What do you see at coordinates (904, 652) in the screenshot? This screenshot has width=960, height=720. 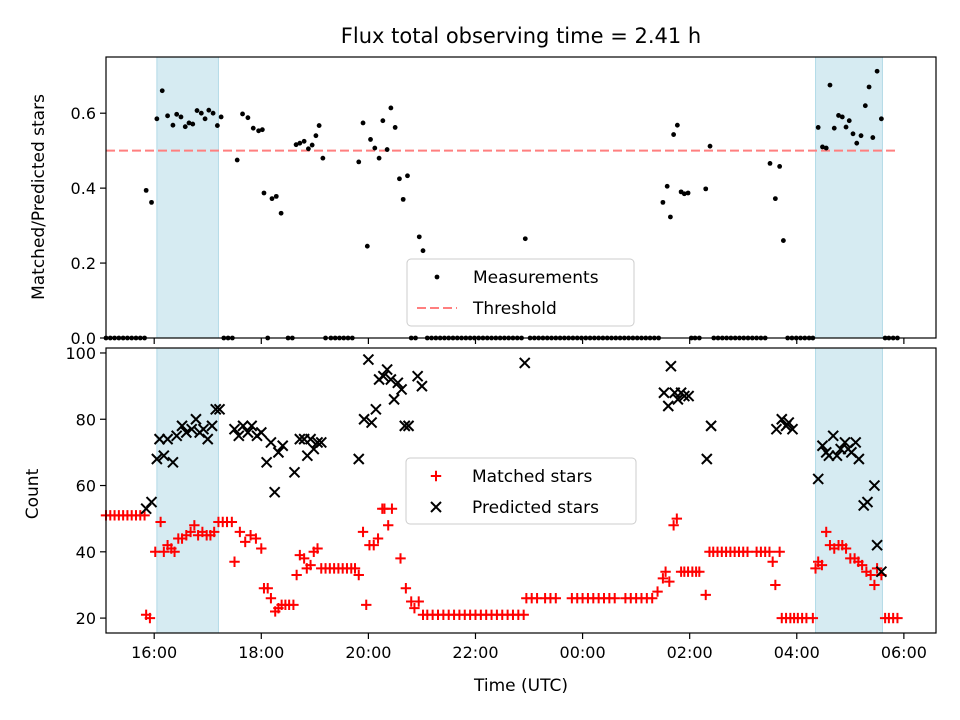 I see `x-tick-label: 06:00` at bounding box center [904, 652].